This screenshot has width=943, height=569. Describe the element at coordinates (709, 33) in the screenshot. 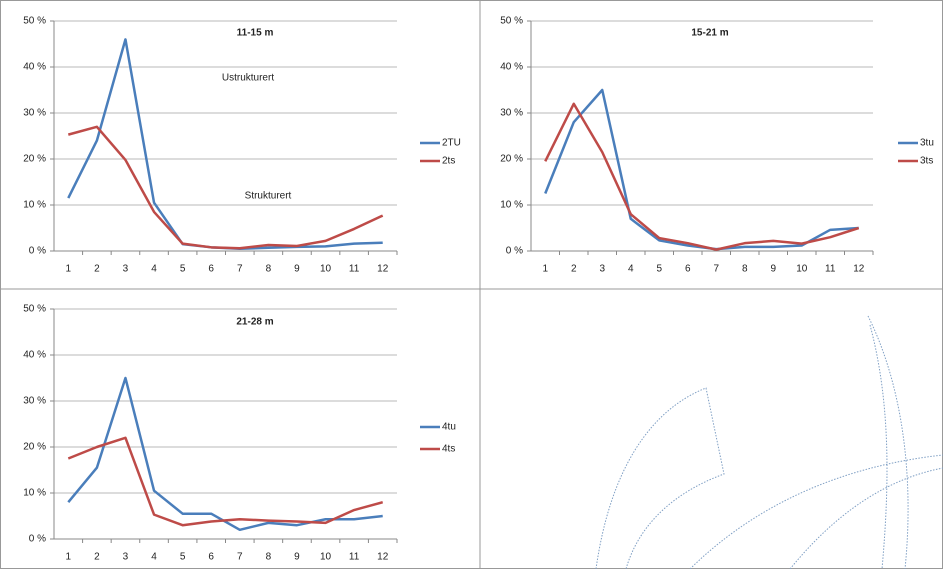

I see `chart-title: 15-21 m` at that location.